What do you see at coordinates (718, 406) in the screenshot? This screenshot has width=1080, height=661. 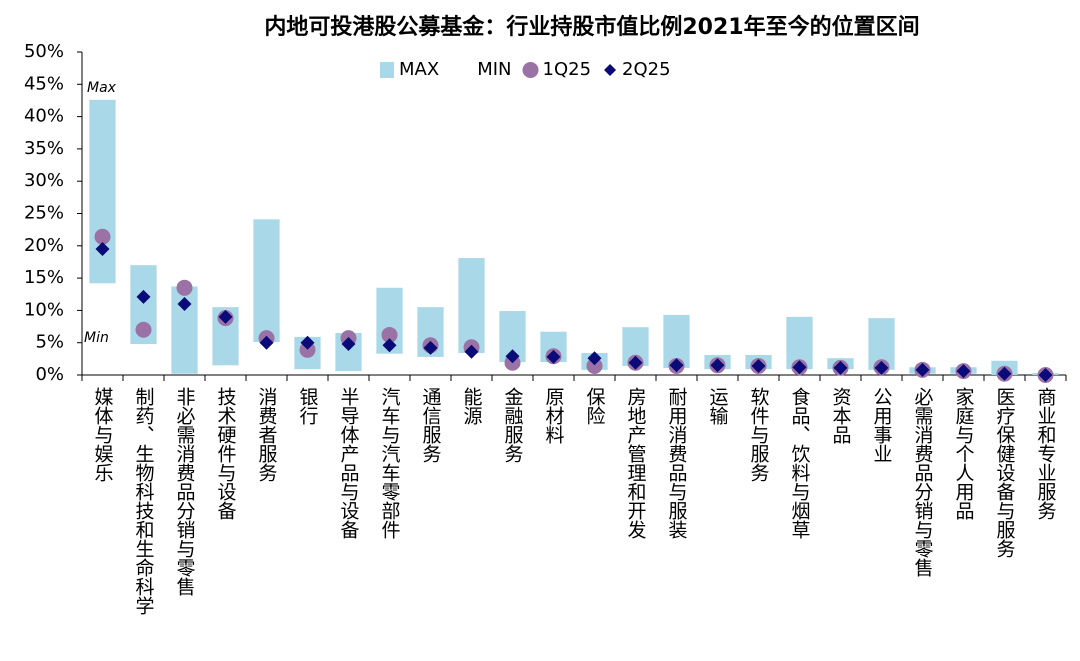 I see `x-tick-label: 运输` at bounding box center [718, 406].